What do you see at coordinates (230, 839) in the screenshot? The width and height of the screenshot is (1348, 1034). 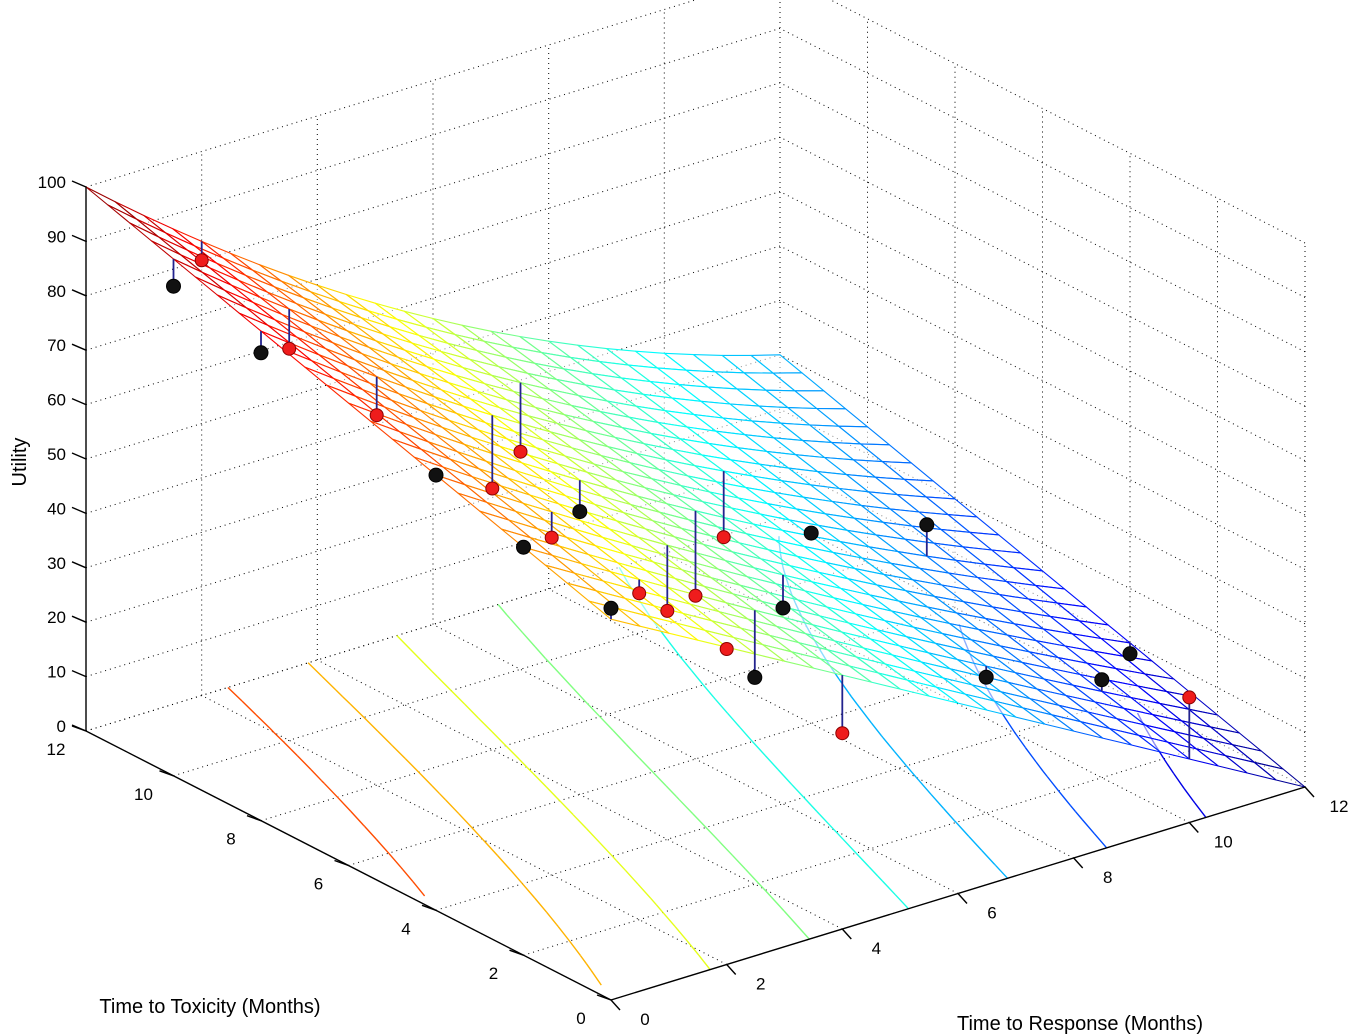 I see `y-tick-label: 8` at bounding box center [230, 839].